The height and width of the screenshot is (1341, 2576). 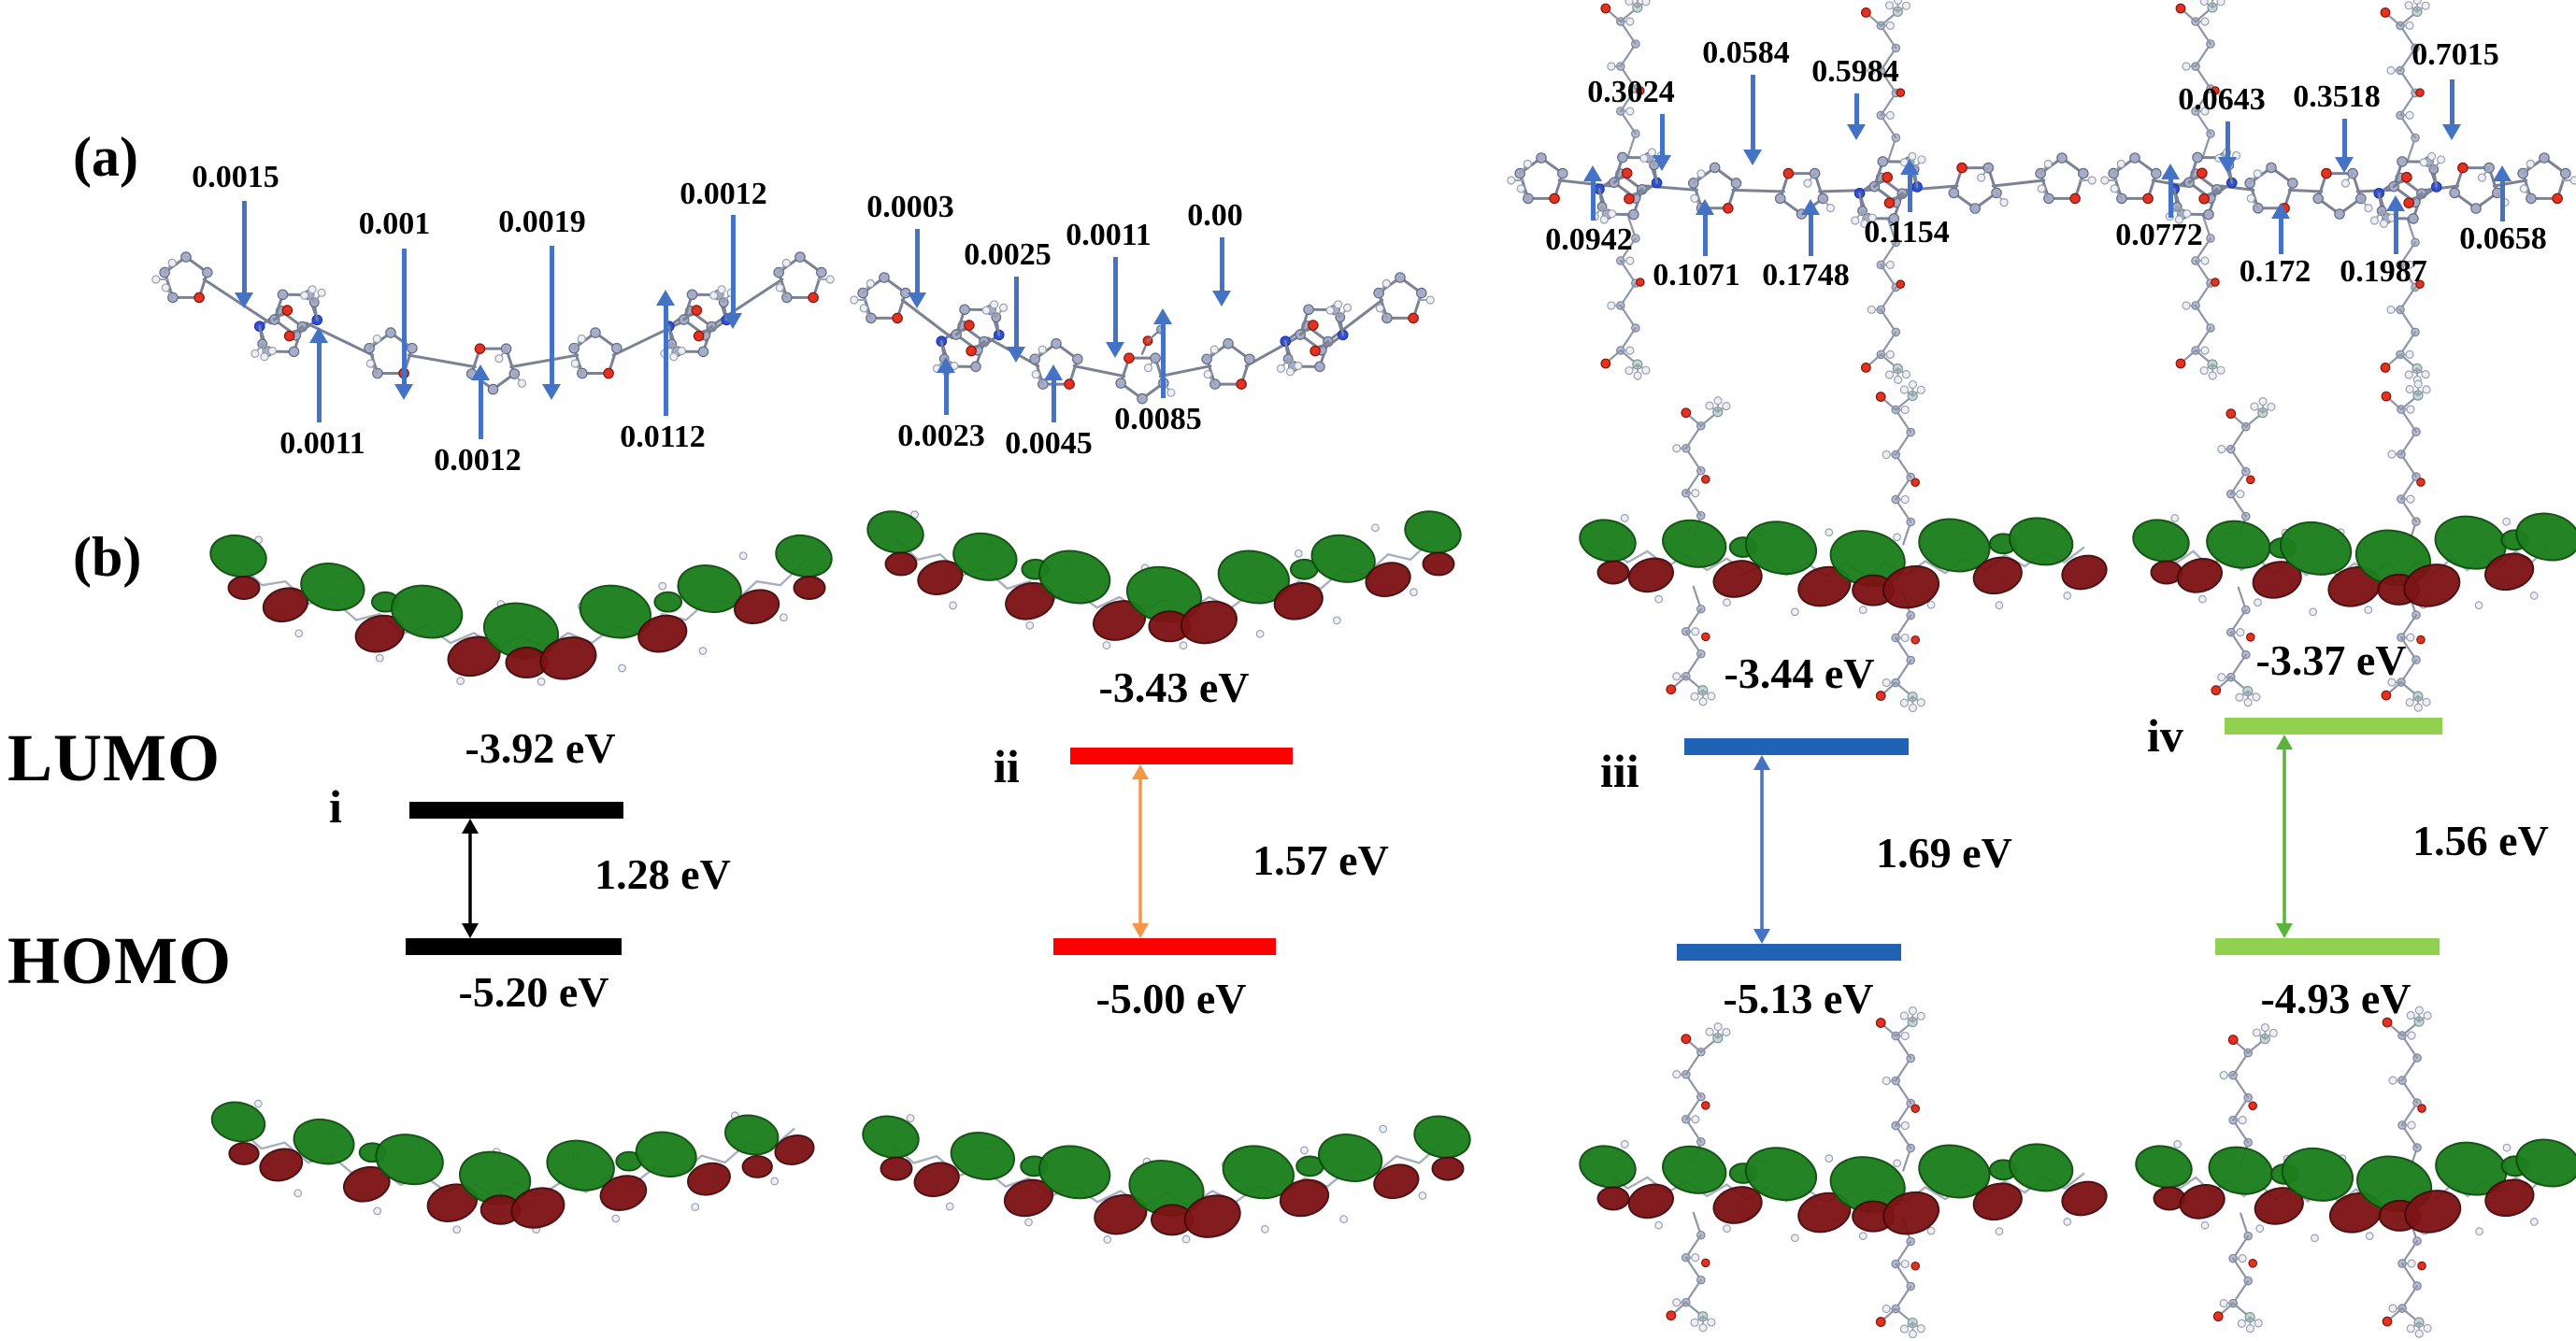 What do you see at coordinates (107, 557) in the screenshot?
I see `section-b-label: (b)` at bounding box center [107, 557].